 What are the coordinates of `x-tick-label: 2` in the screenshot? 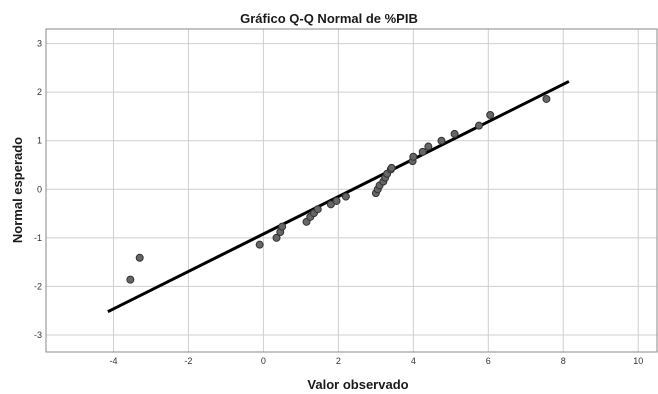 It's located at (338, 361).